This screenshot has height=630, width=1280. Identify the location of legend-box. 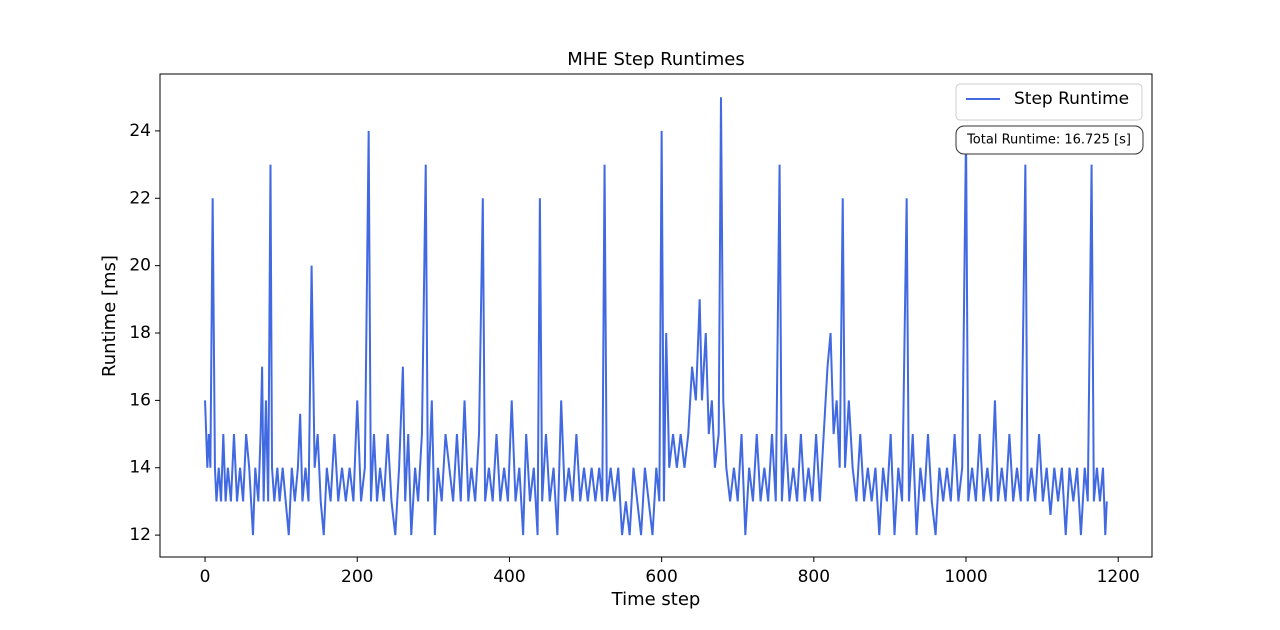
(1049, 102).